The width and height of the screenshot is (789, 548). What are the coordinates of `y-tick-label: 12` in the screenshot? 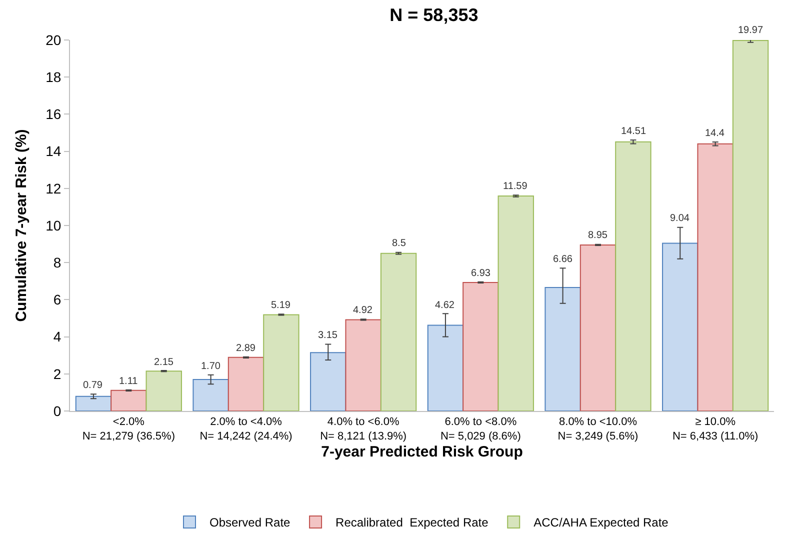 It's located at (54, 188).